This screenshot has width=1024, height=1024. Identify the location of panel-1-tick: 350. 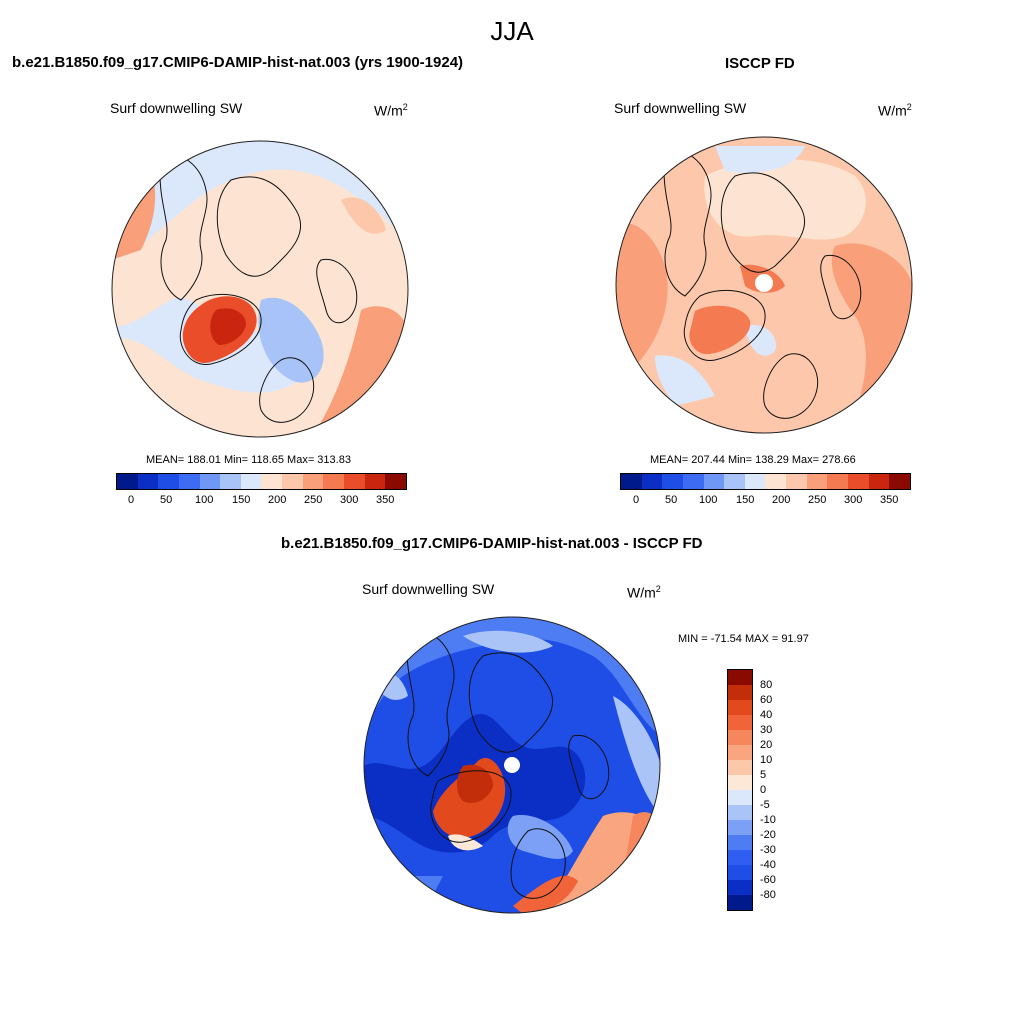
(385, 500).